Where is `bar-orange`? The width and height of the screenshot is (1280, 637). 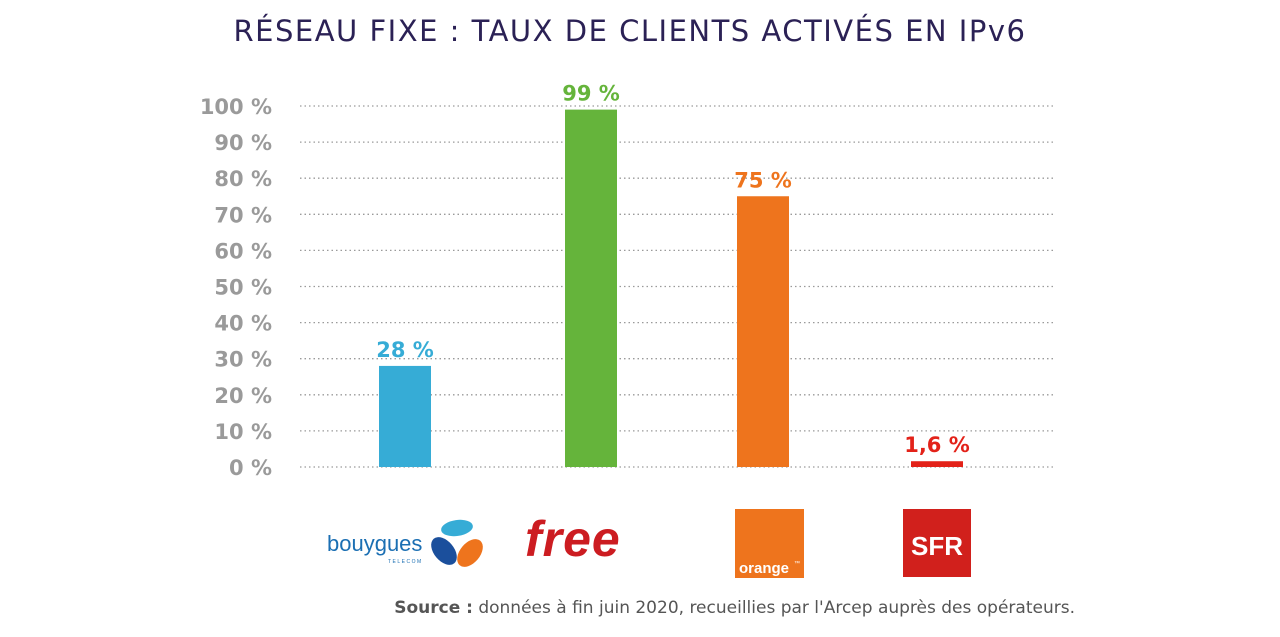
bar-orange is located at coordinates (763, 331).